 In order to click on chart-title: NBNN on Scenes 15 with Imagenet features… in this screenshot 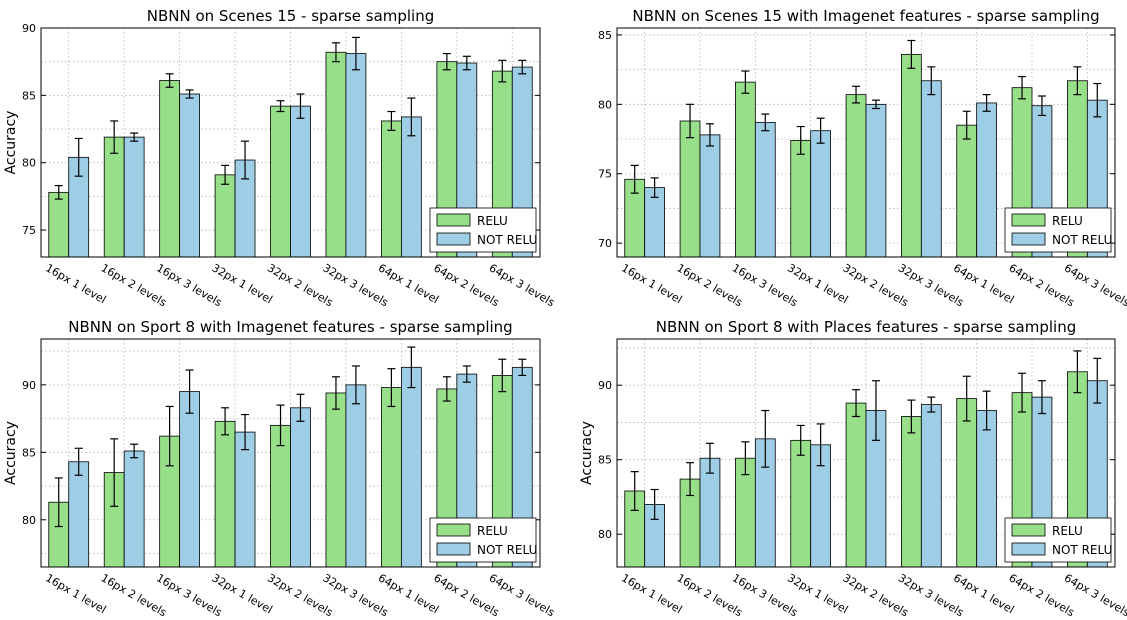, I will do `click(865, 16)`.